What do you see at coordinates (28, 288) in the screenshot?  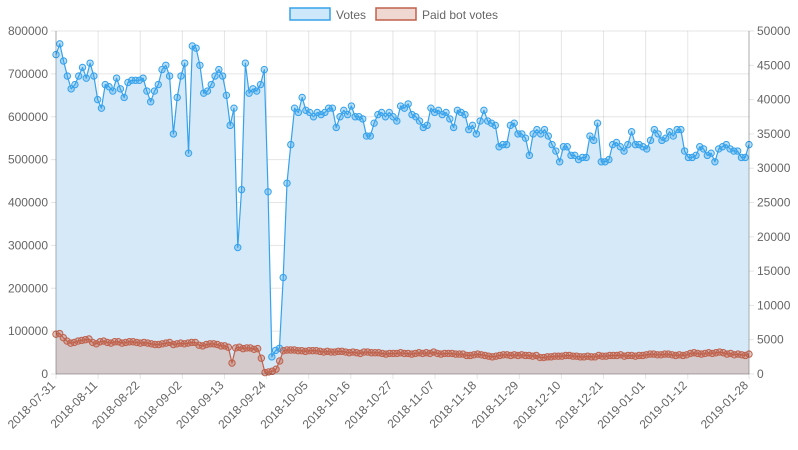 I see `y-left-tick-label: 200000` at bounding box center [28, 288].